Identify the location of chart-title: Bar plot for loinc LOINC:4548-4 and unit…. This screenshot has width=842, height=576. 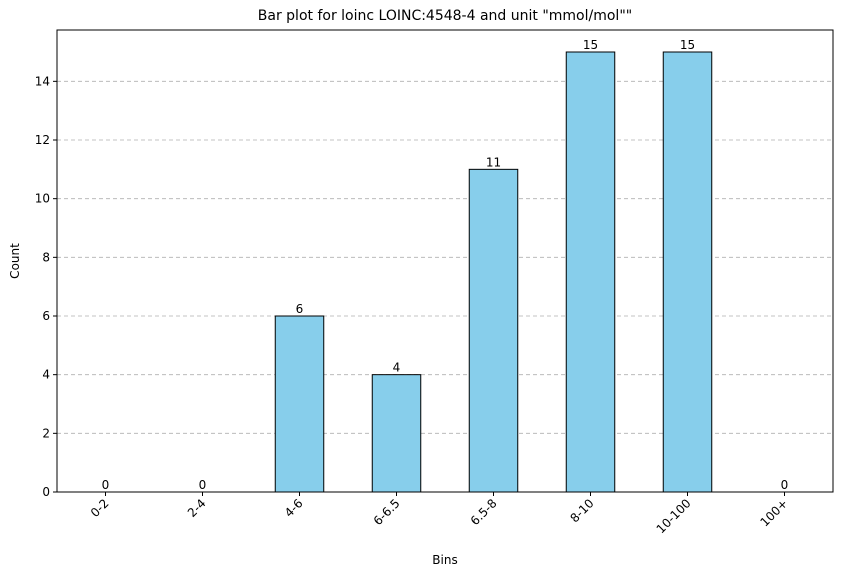
(445, 16).